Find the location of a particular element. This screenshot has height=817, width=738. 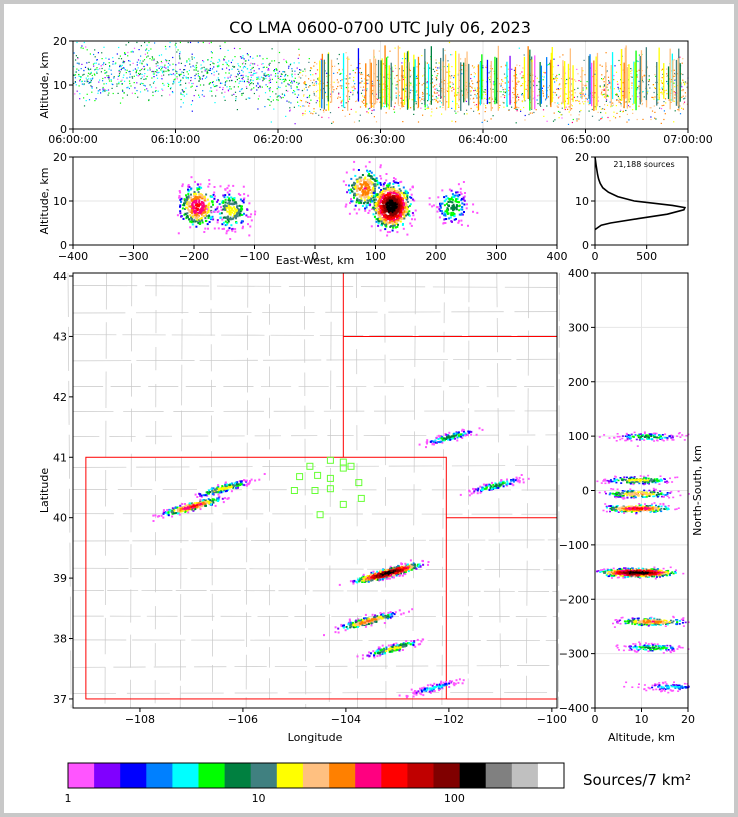

ew-xtick-label: −300 is located at coordinates (133, 256).